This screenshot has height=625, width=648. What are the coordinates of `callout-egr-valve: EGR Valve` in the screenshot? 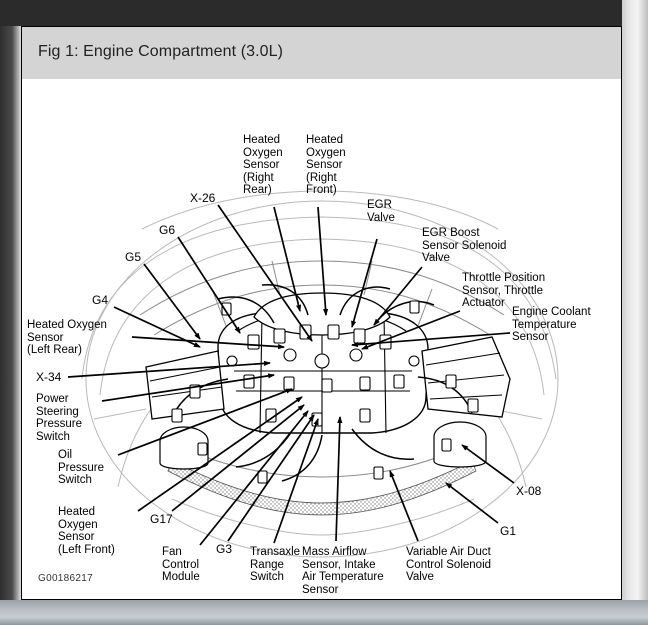 It's located at (381, 211).